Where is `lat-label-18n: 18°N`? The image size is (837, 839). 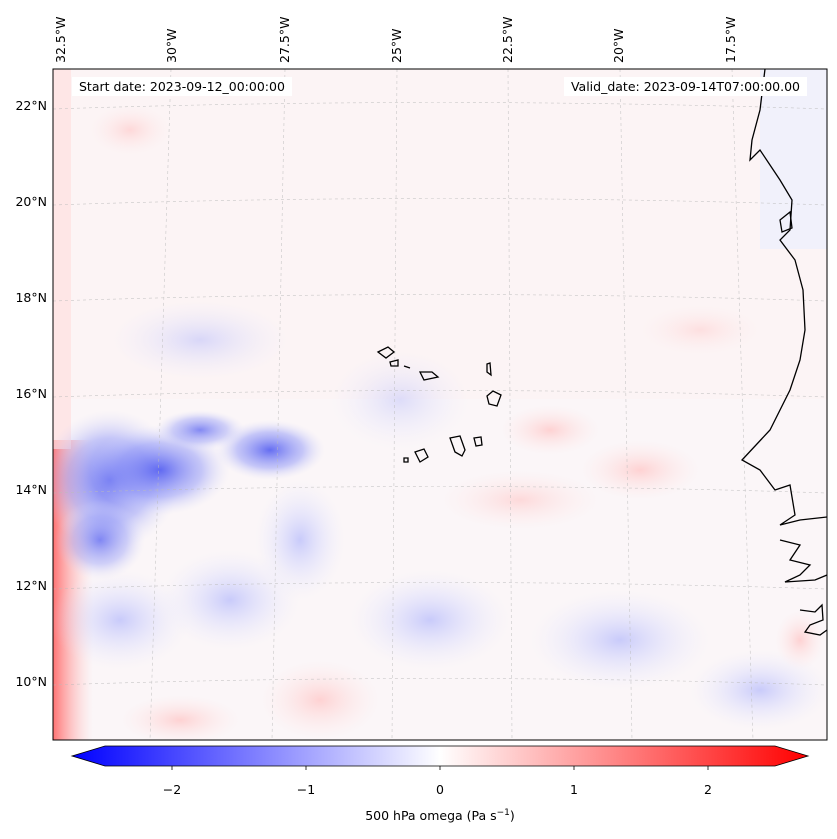
lat-label-18n: 18°N is located at coordinates (31, 297).